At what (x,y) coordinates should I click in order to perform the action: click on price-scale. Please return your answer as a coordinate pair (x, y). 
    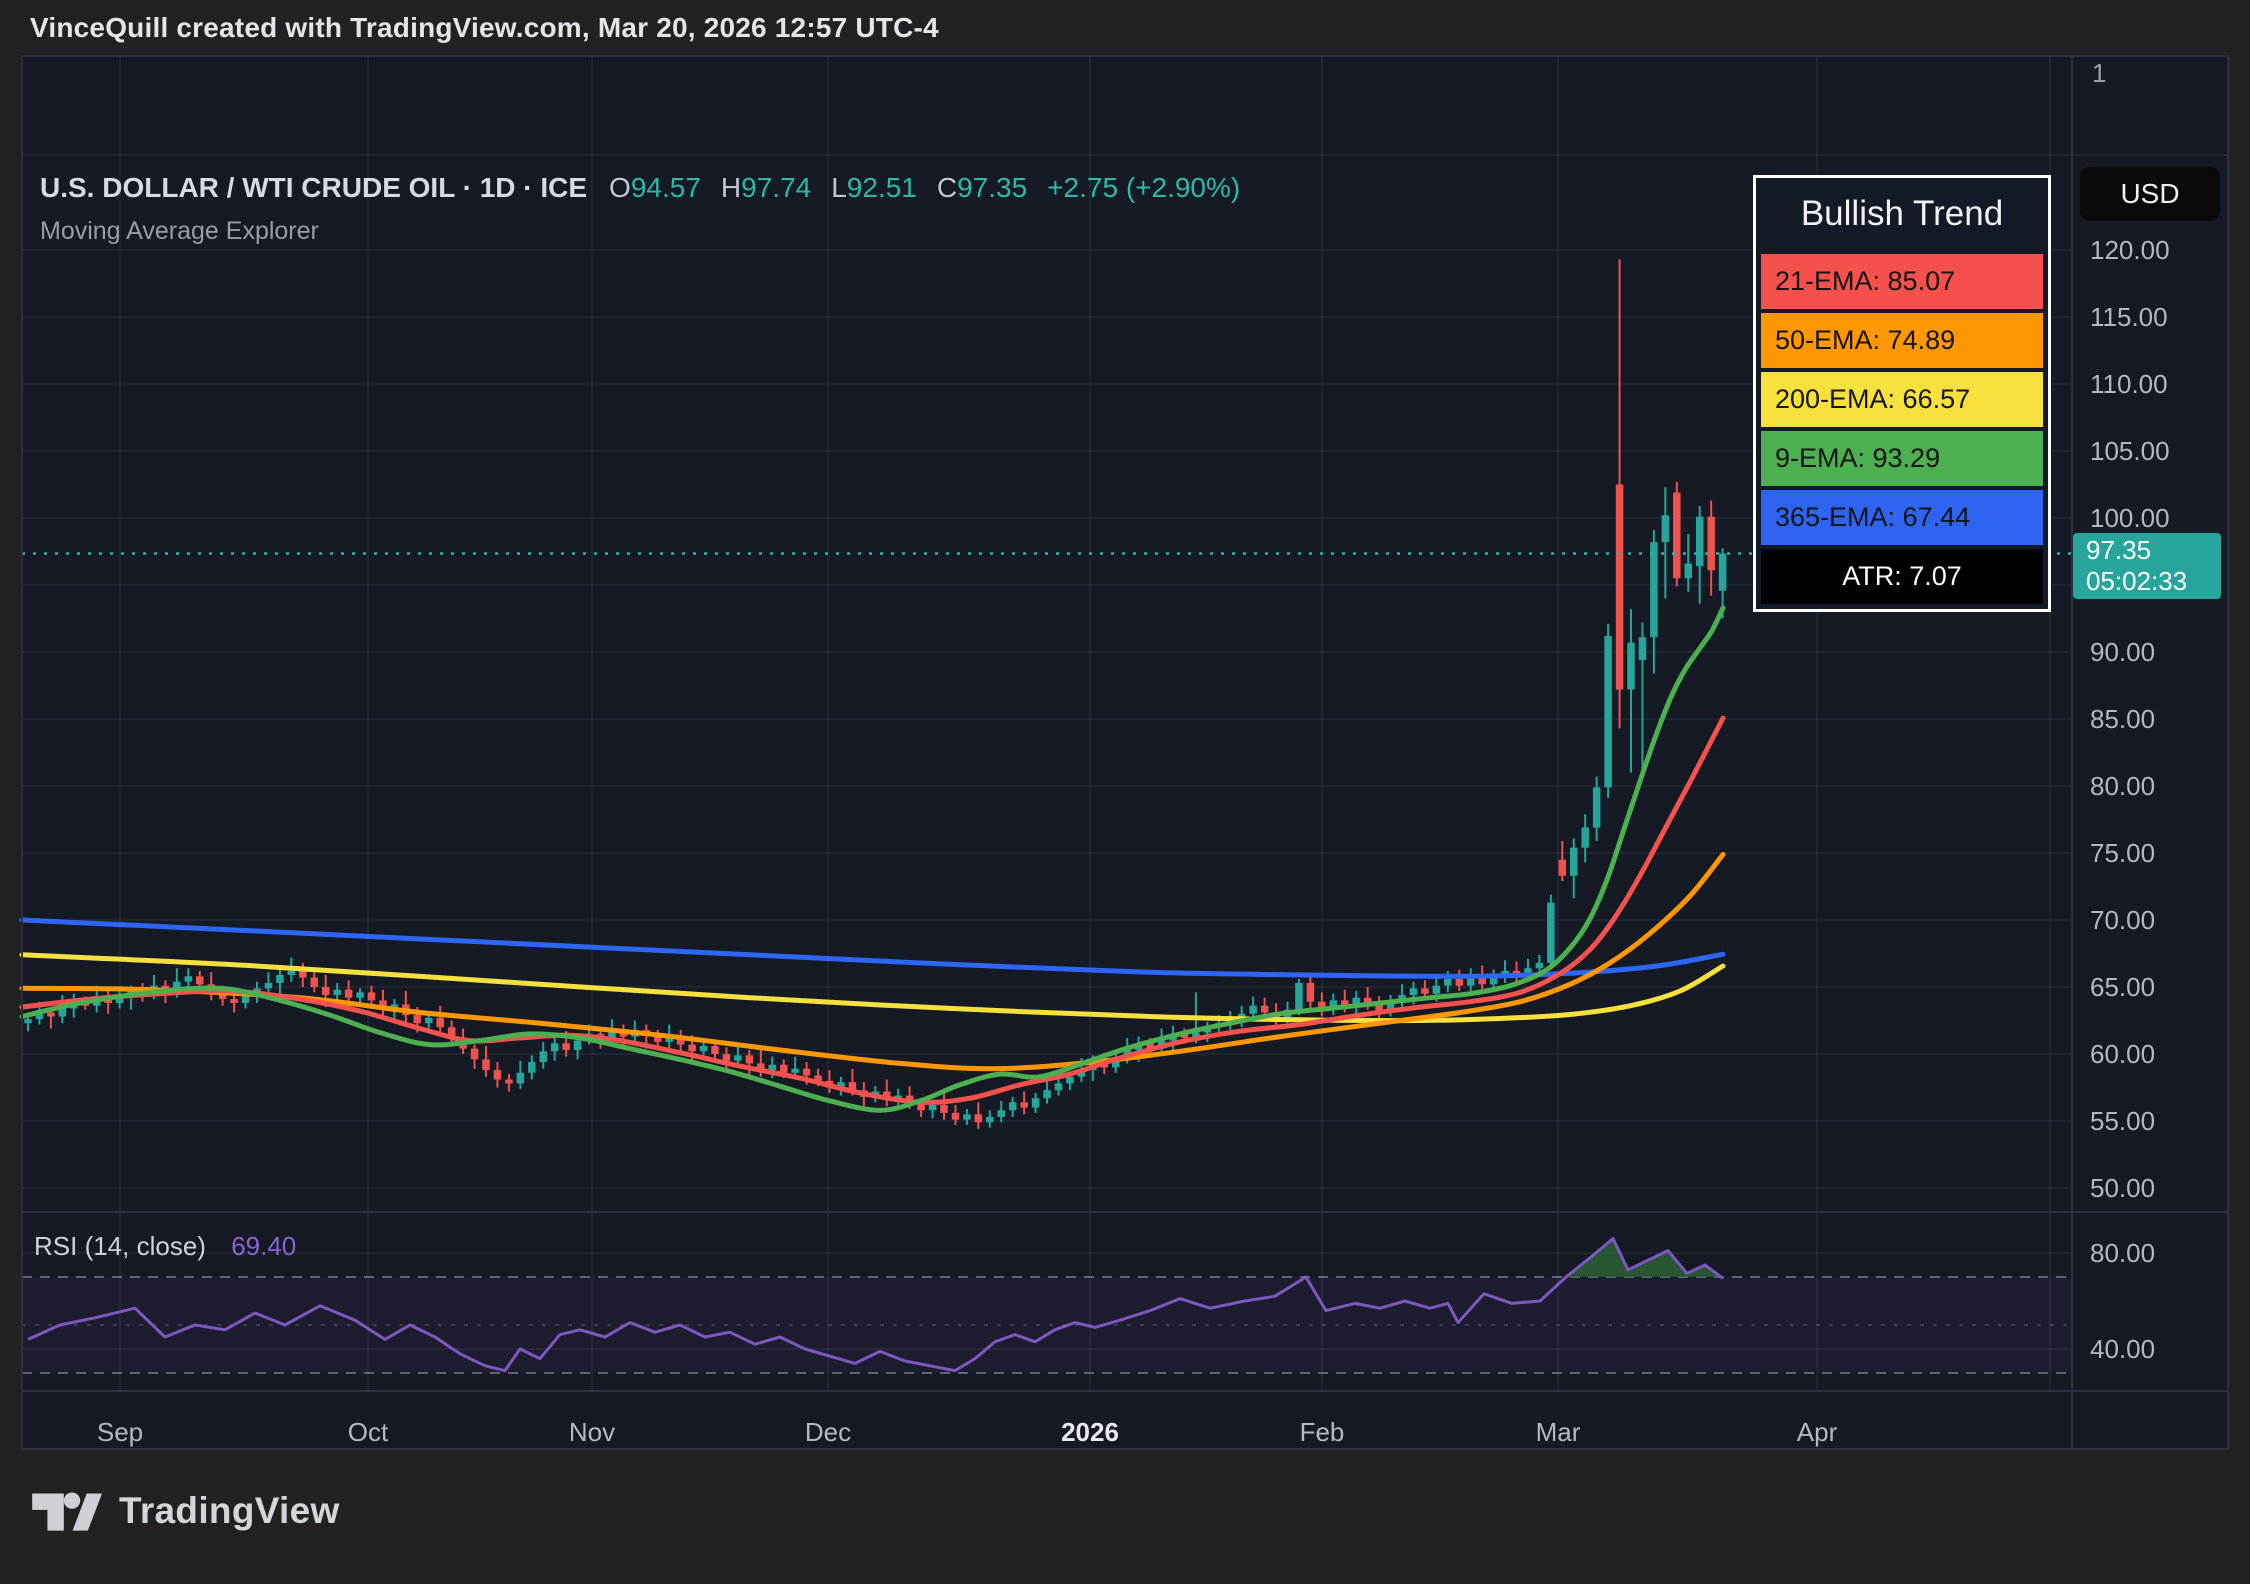
    Looking at the image, I should click on (2150, 723).